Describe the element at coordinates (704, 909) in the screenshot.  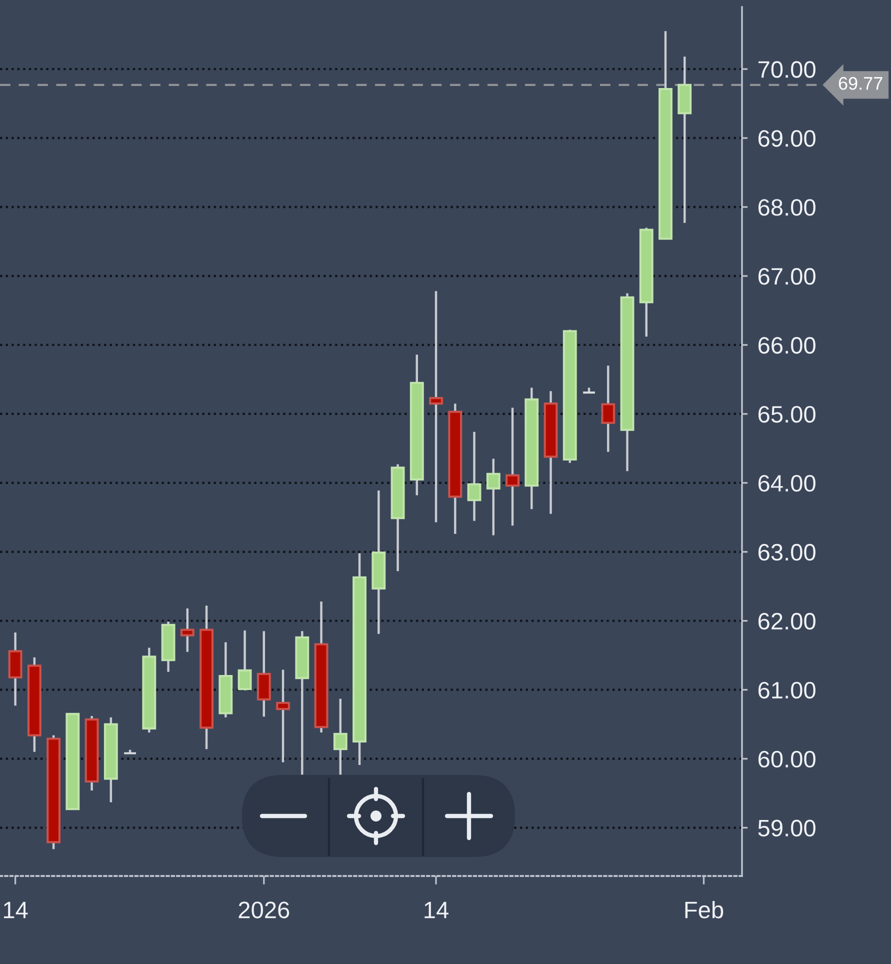
I see `x-tick-label: Feb` at that location.